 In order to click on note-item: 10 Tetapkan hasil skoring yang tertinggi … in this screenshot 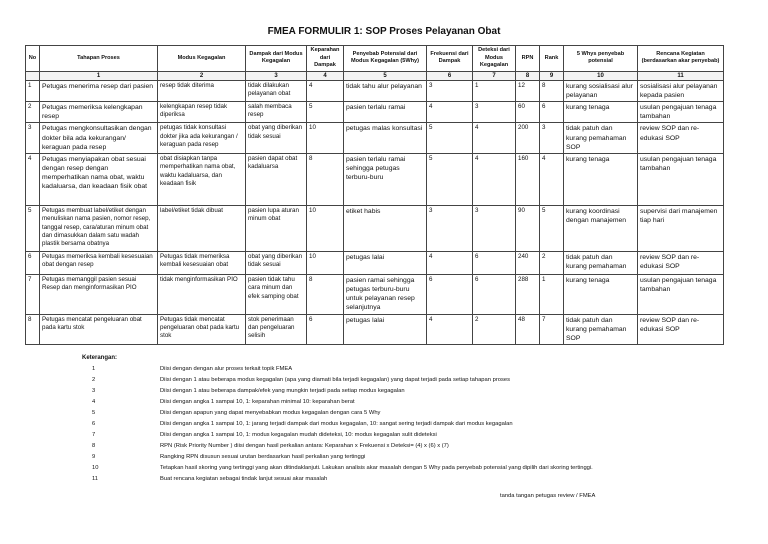, I will do `click(384, 469)`.